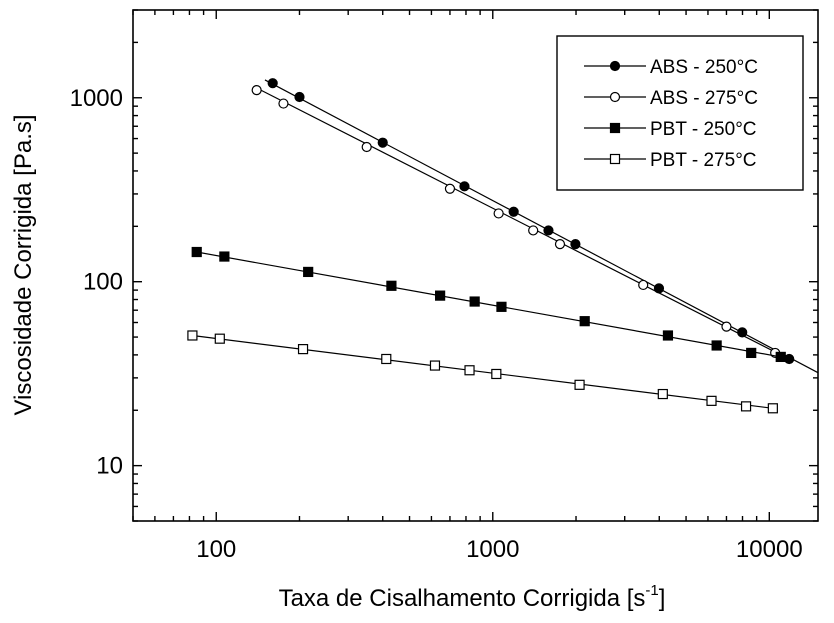 The image size is (834, 623). What do you see at coordinates (23, 264) in the screenshot?
I see `y-axis-title: Viscosidade Corrigida [Pa.s]` at bounding box center [23, 264].